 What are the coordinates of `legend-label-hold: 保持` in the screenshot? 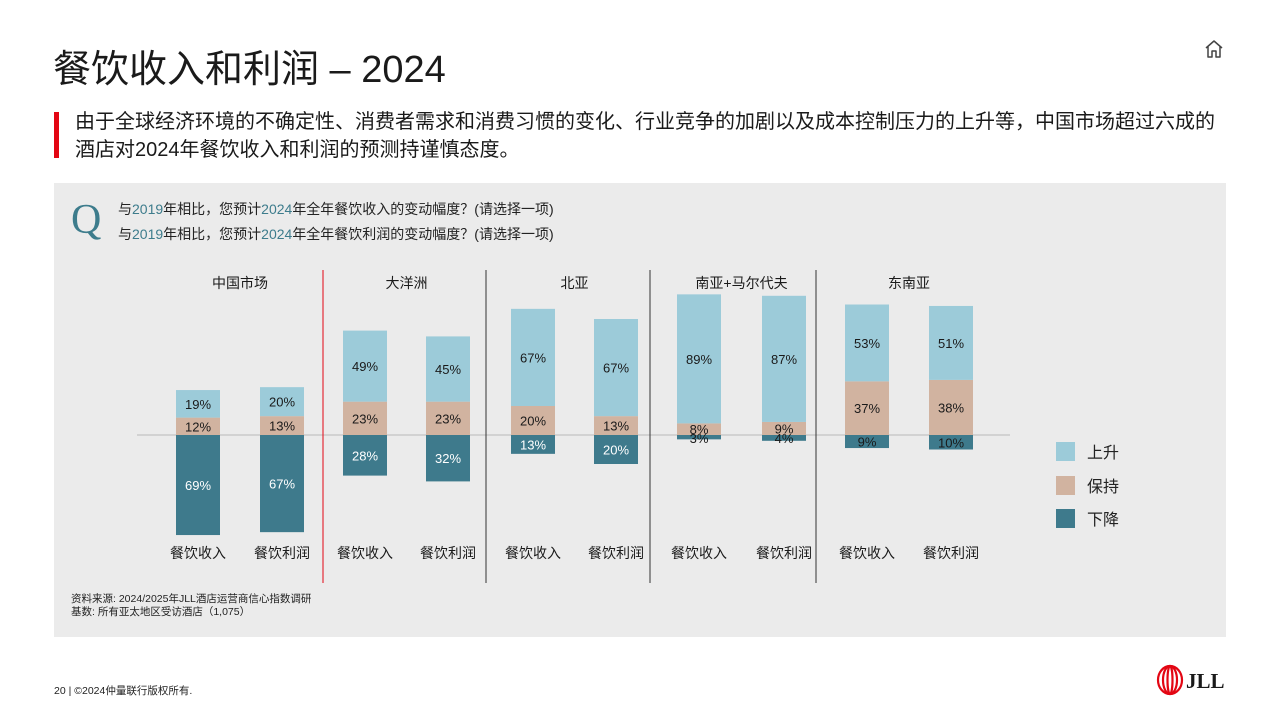 It's located at (1103, 487).